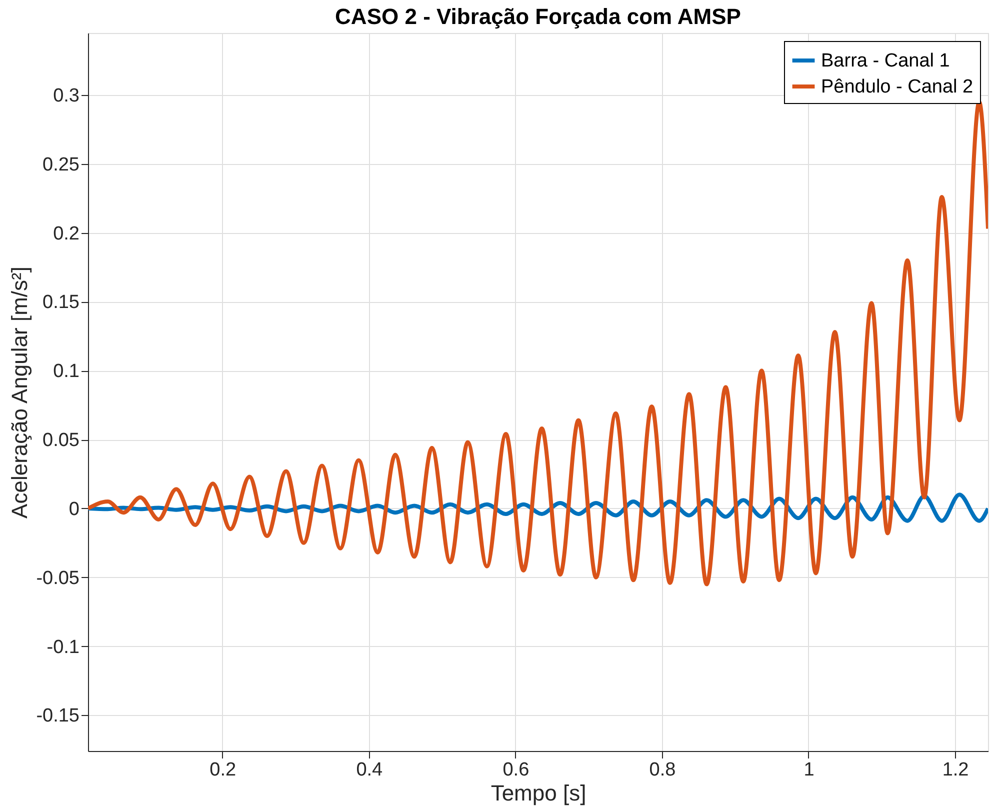  Describe the element at coordinates (223, 770) in the screenshot. I see `x-tick-label: 0.2` at that location.